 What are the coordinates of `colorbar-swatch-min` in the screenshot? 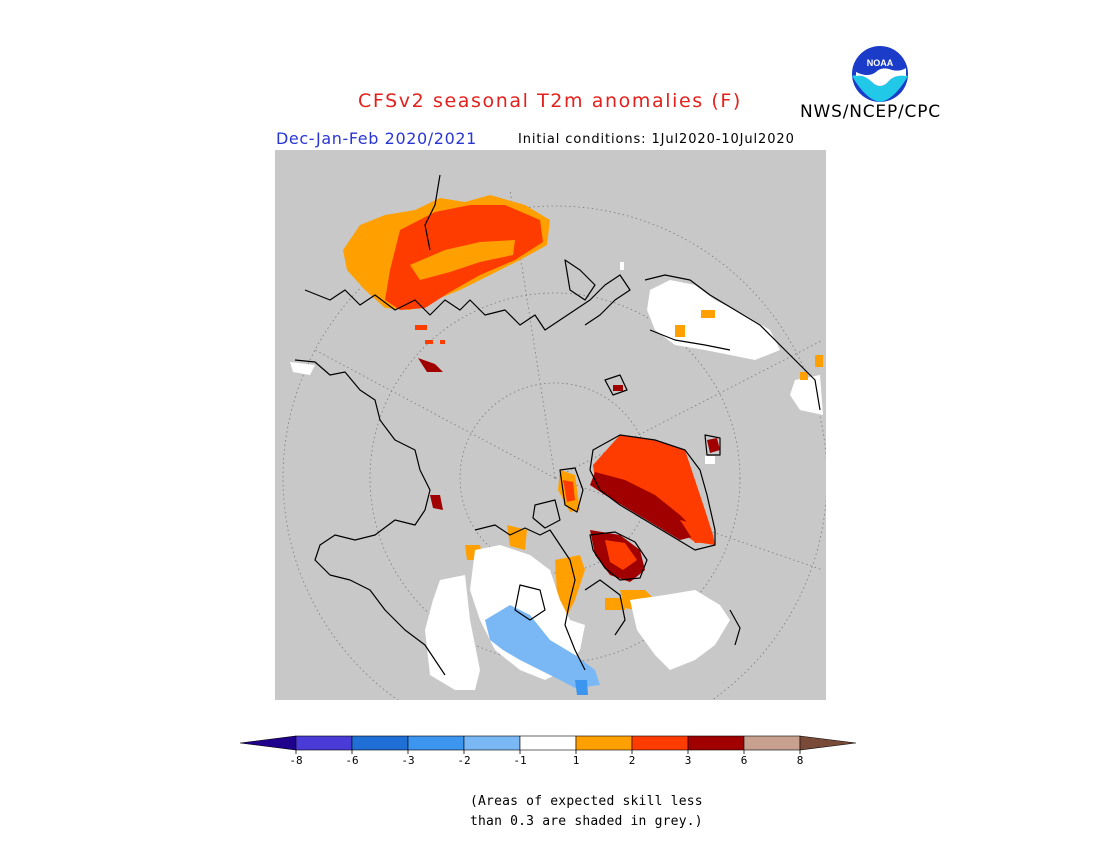 It's located at (268, 743).